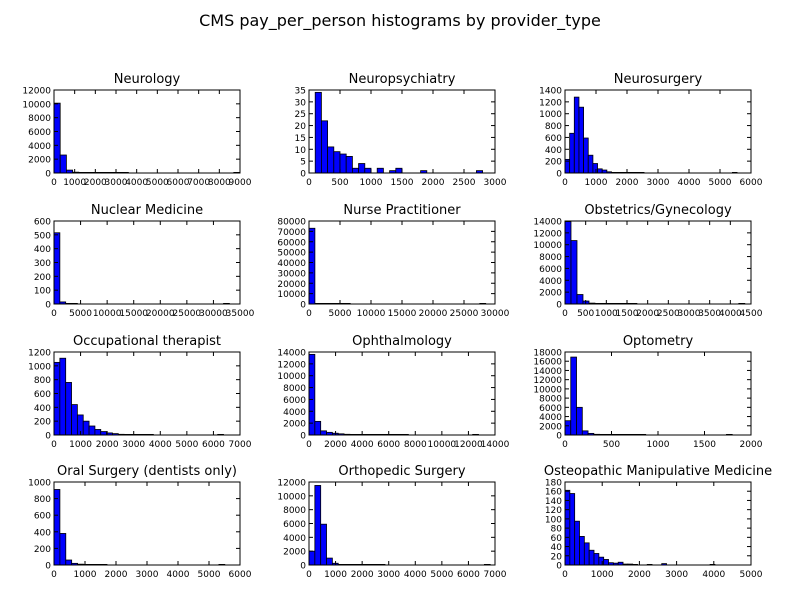  I want to click on y-tick-label: 10000, so click(547, 390).